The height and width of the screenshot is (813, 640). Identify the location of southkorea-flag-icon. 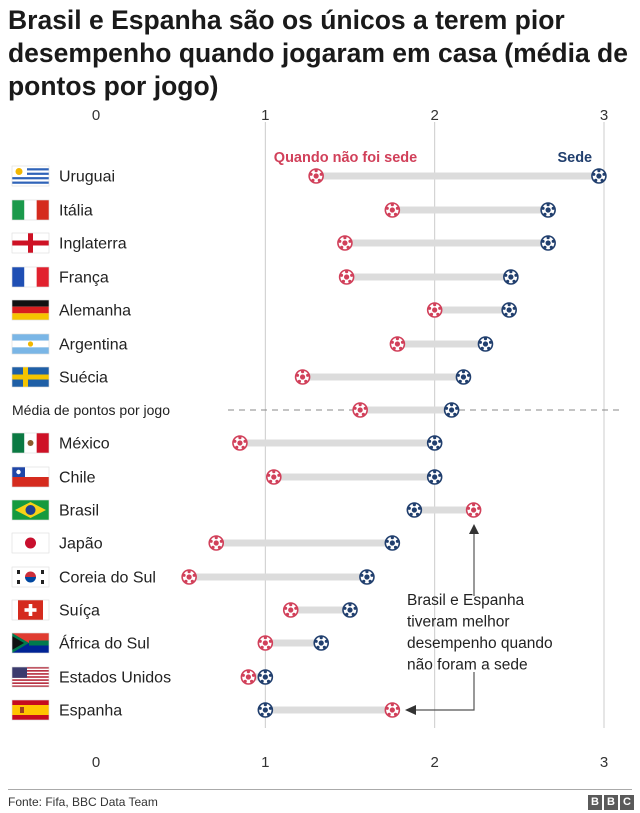
(30, 577).